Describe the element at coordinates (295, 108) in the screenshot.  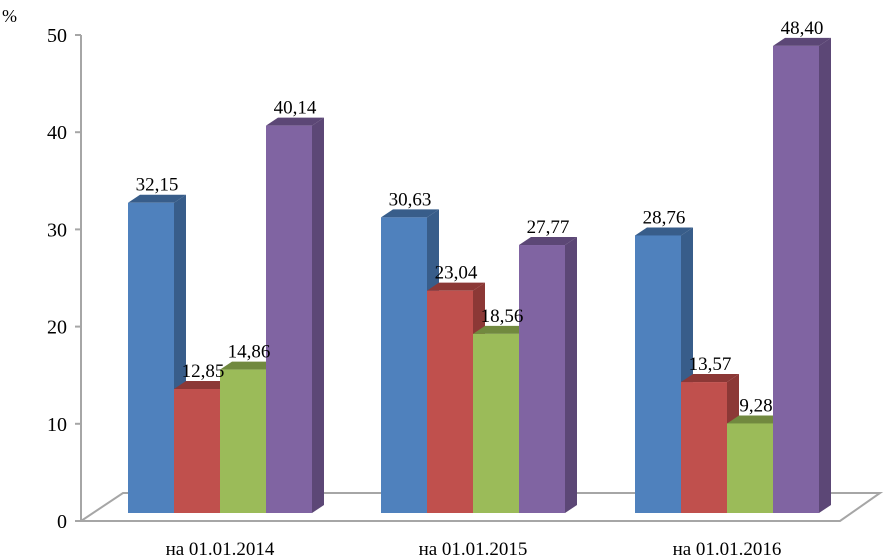
I see `data-label: 40,14` at that location.